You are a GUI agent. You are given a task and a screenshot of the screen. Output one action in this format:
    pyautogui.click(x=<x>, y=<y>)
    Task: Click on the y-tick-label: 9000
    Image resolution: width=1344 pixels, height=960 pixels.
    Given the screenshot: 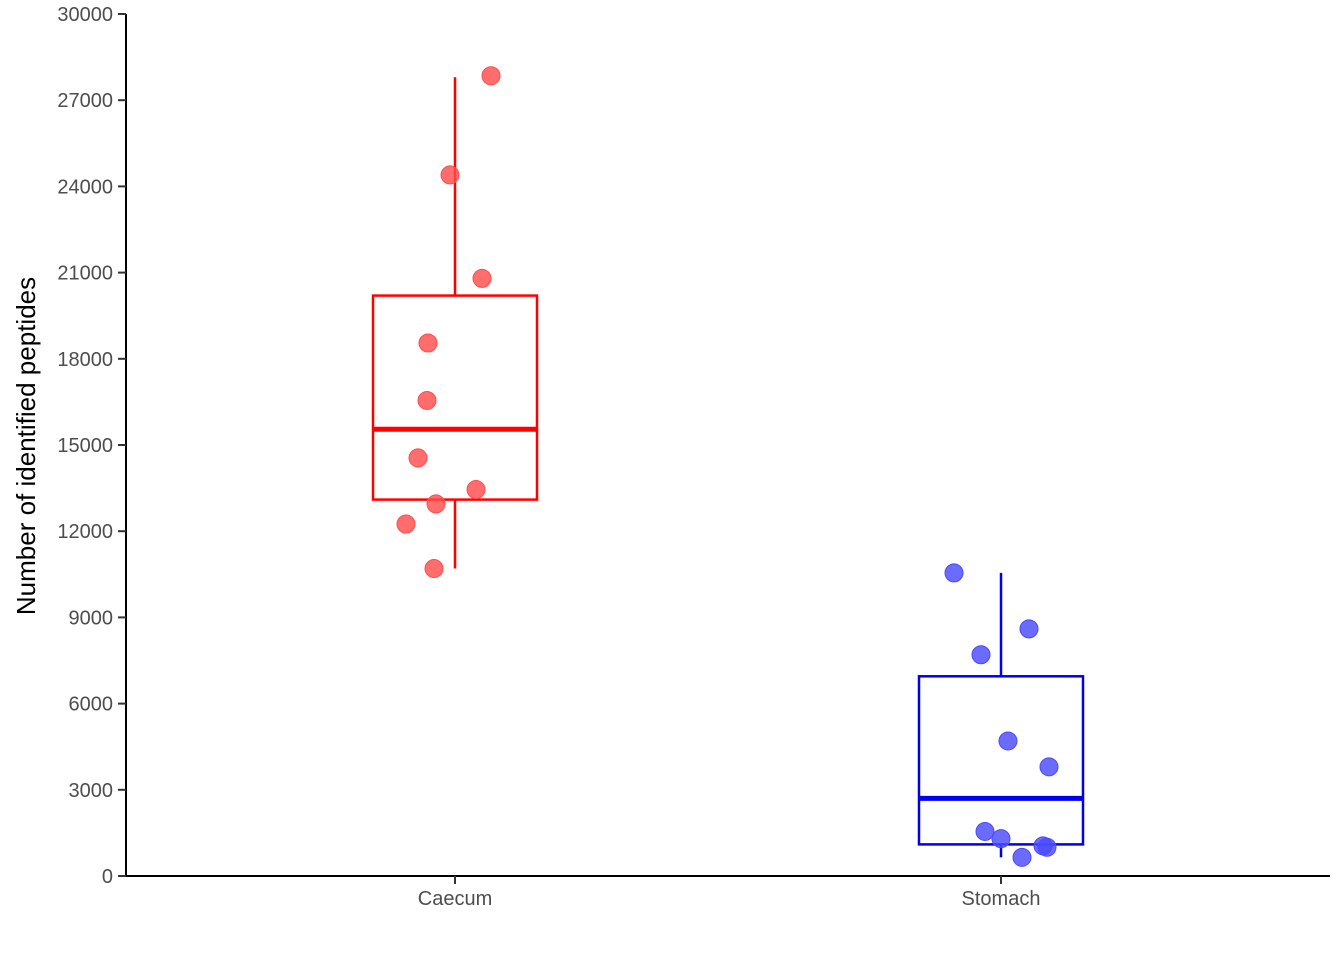 What is the action you would take?
    pyautogui.click(x=91, y=618)
    